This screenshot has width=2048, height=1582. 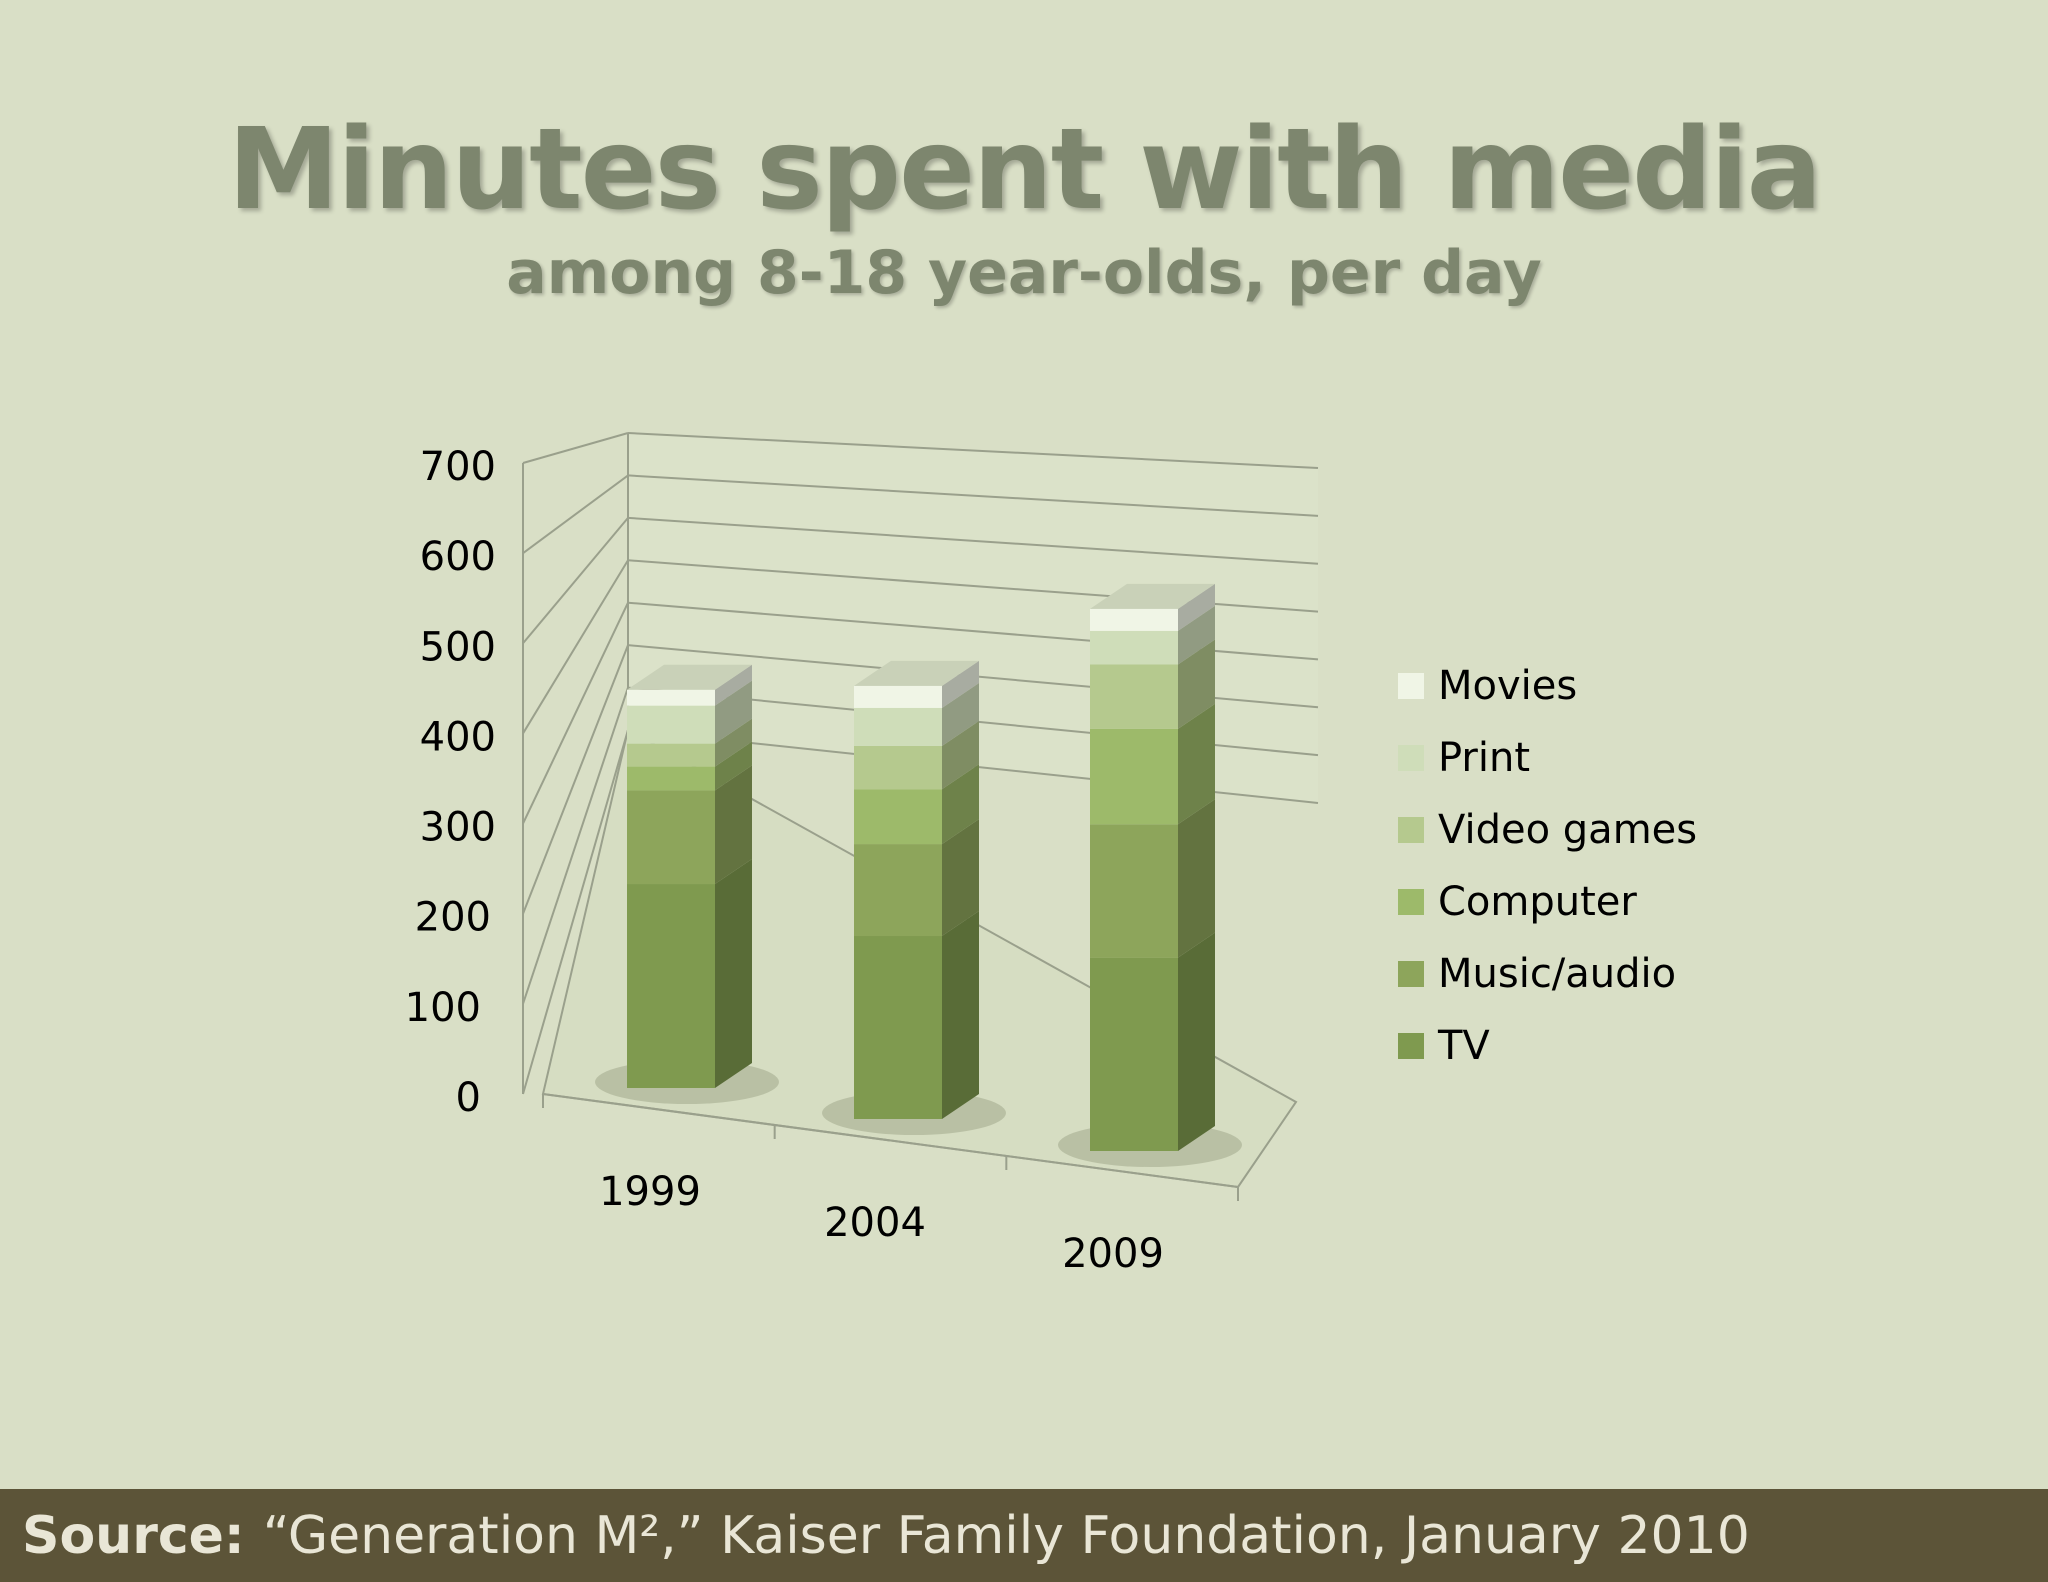 What do you see at coordinates (458, 737) in the screenshot?
I see `y-tick-label: 400` at bounding box center [458, 737].